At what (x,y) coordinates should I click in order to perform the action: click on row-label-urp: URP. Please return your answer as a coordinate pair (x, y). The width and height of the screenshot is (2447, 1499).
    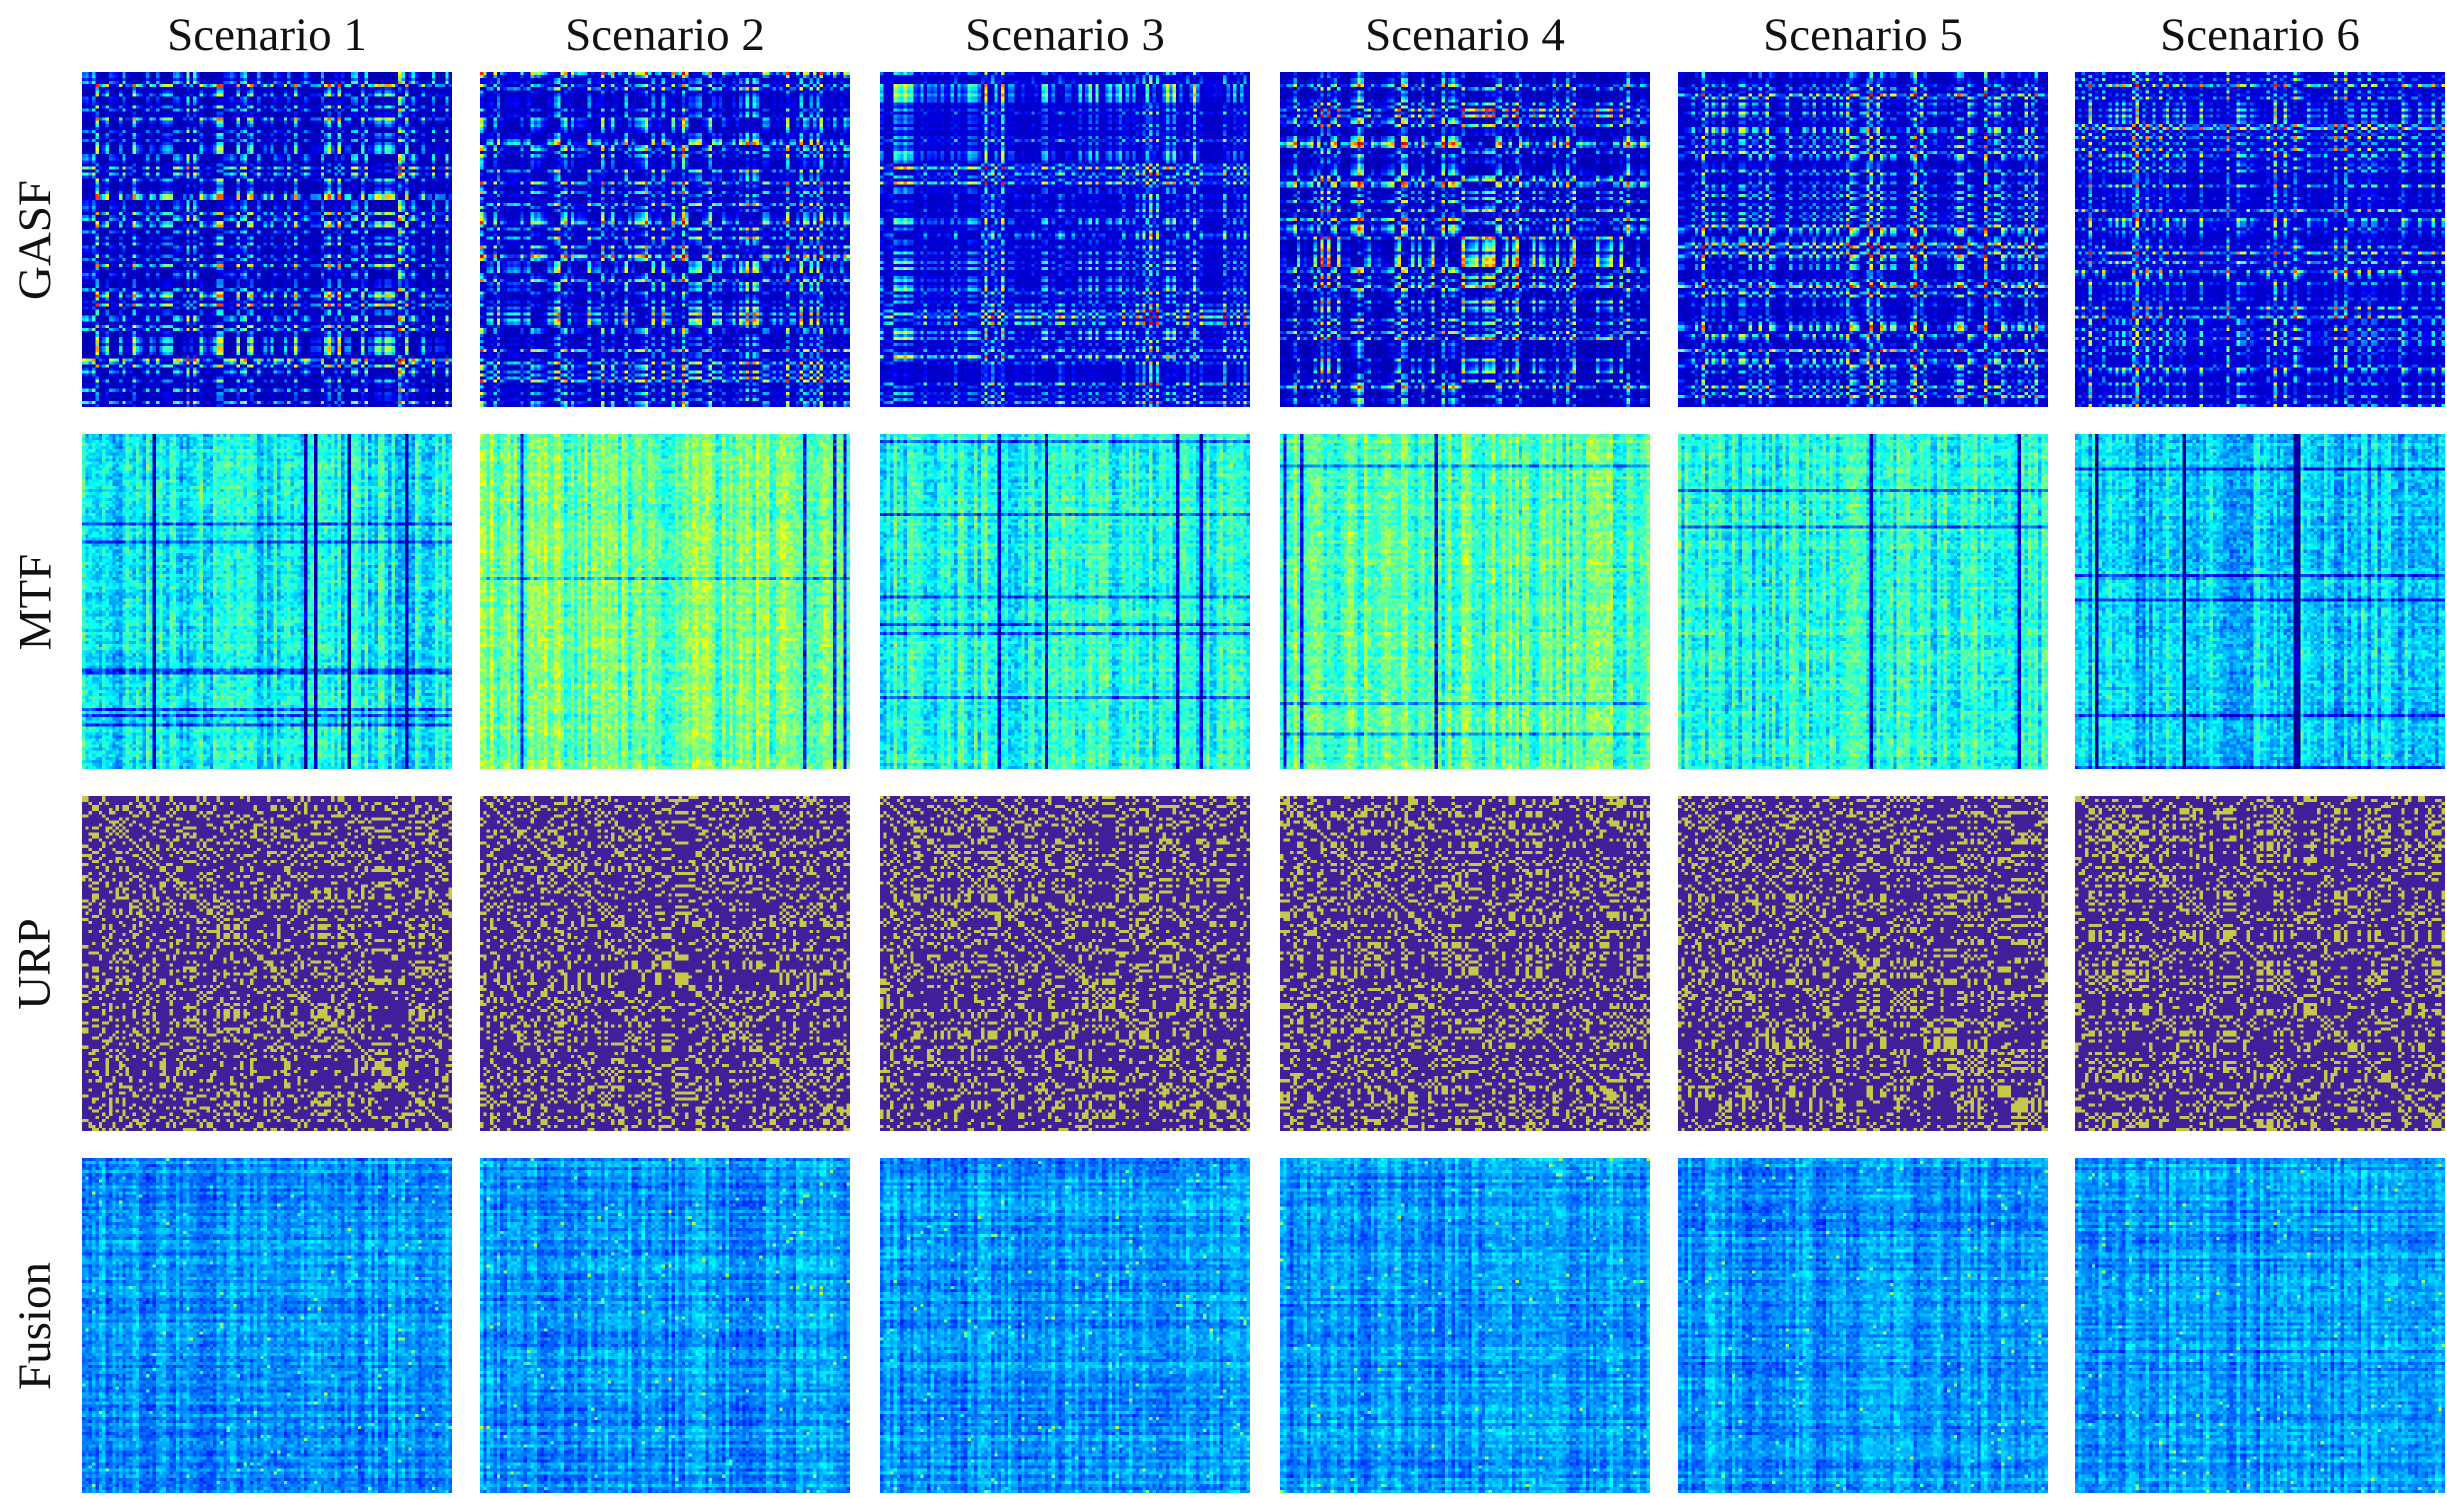
    Looking at the image, I should click on (35, 963).